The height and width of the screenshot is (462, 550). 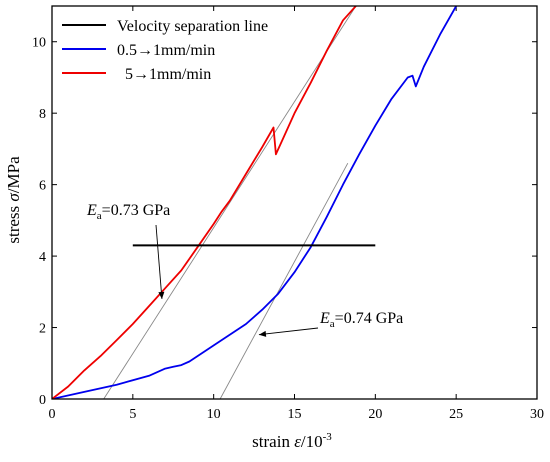 What do you see at coordinates (42, 114) in the screenshot?
I see `y-tick-label: 8` at bounding box center [42, 114].